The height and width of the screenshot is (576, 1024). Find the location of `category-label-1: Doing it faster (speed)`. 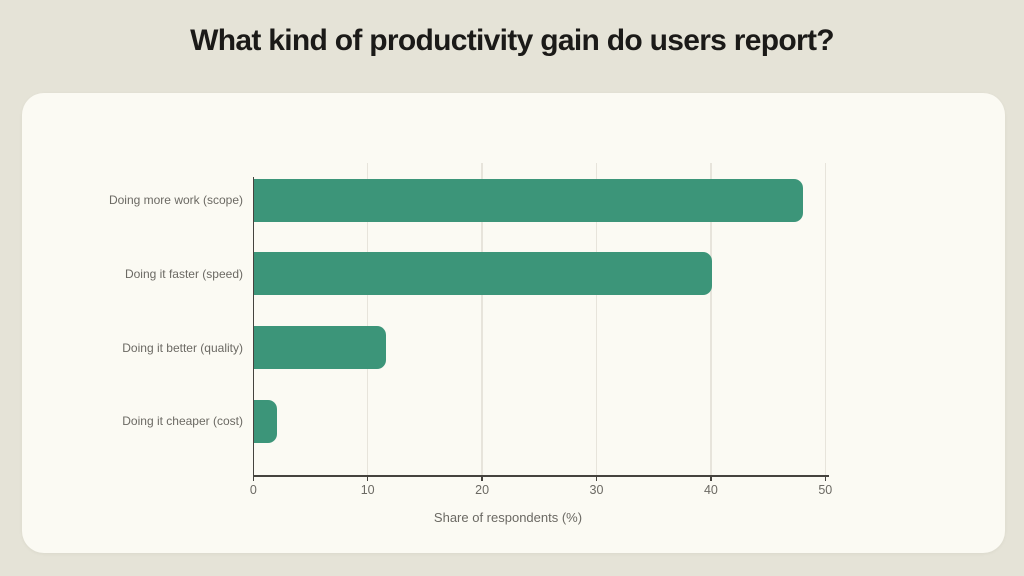

category-label-1: Doing it faster (speed) is located at coordinates (183, 273).